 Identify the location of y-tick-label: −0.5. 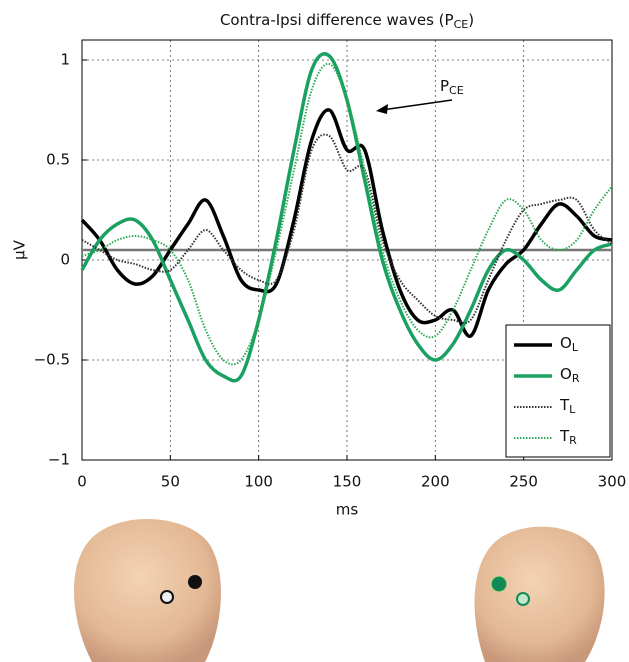
(52, 360).